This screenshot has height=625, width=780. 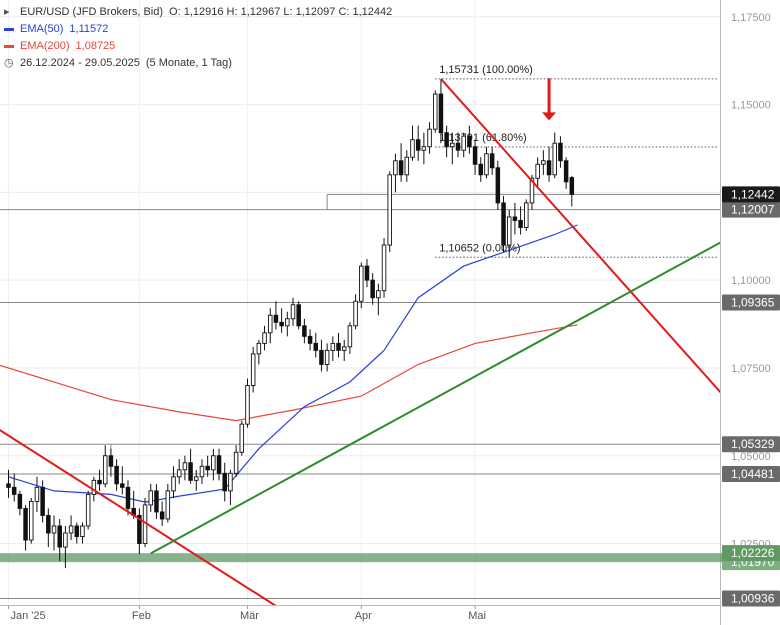 What do you see at coordinates (7, 12) in the screenshot?
I see `collapse-icon: ▸` at bounding box center [7, 12].